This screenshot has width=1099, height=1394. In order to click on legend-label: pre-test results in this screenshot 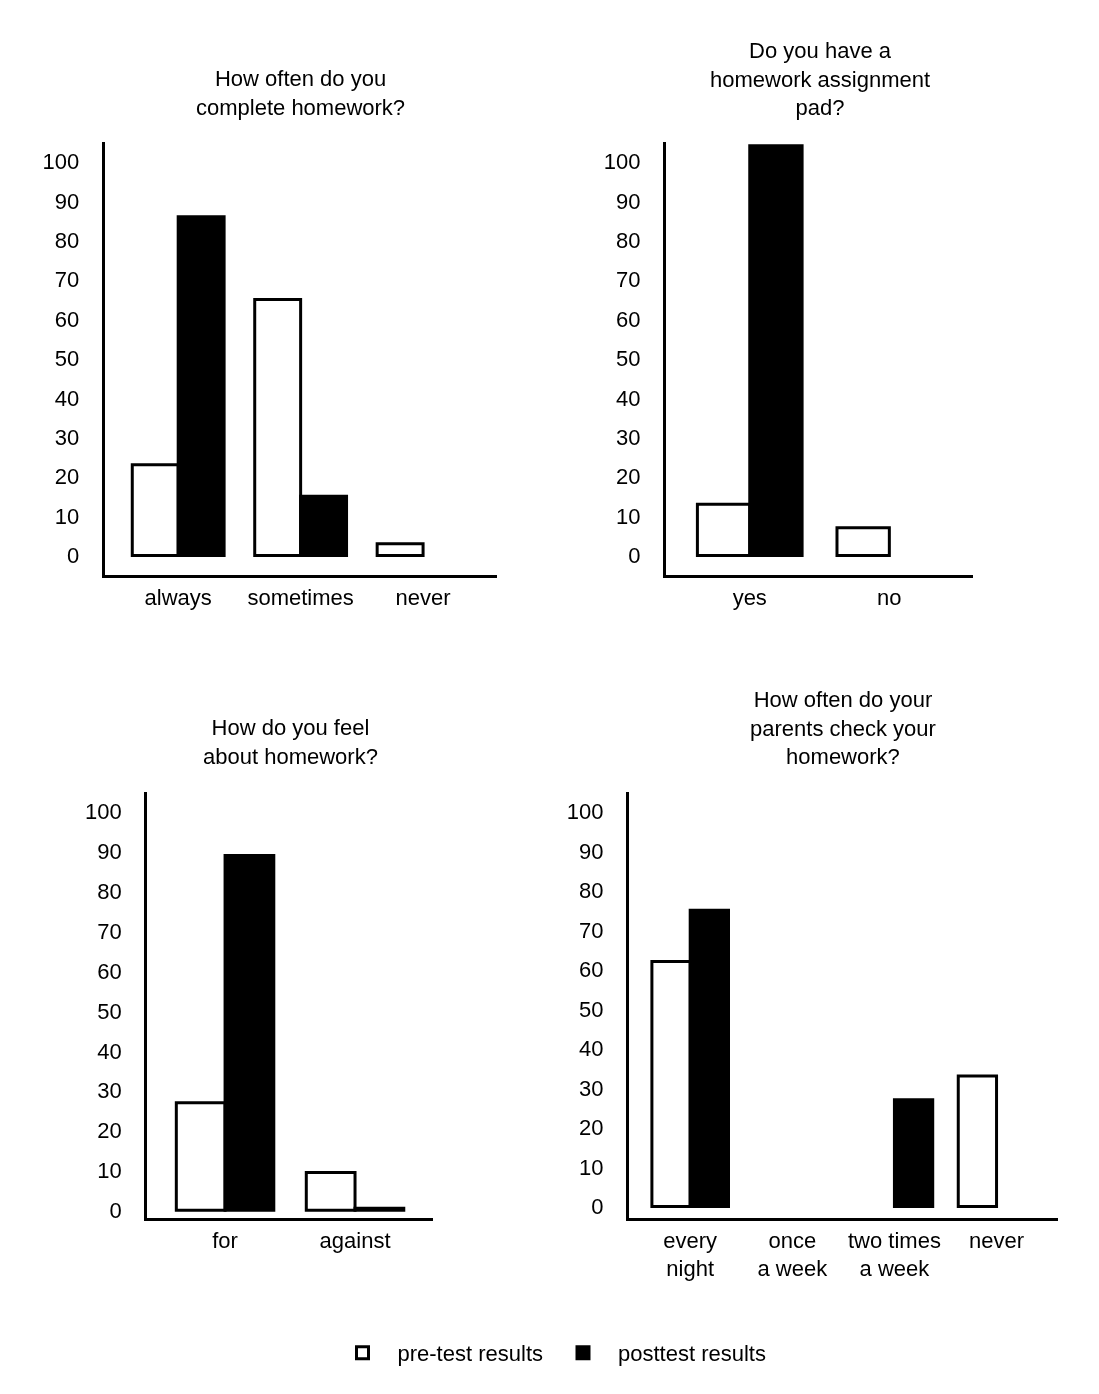, I will do `click(470, 1354)`.